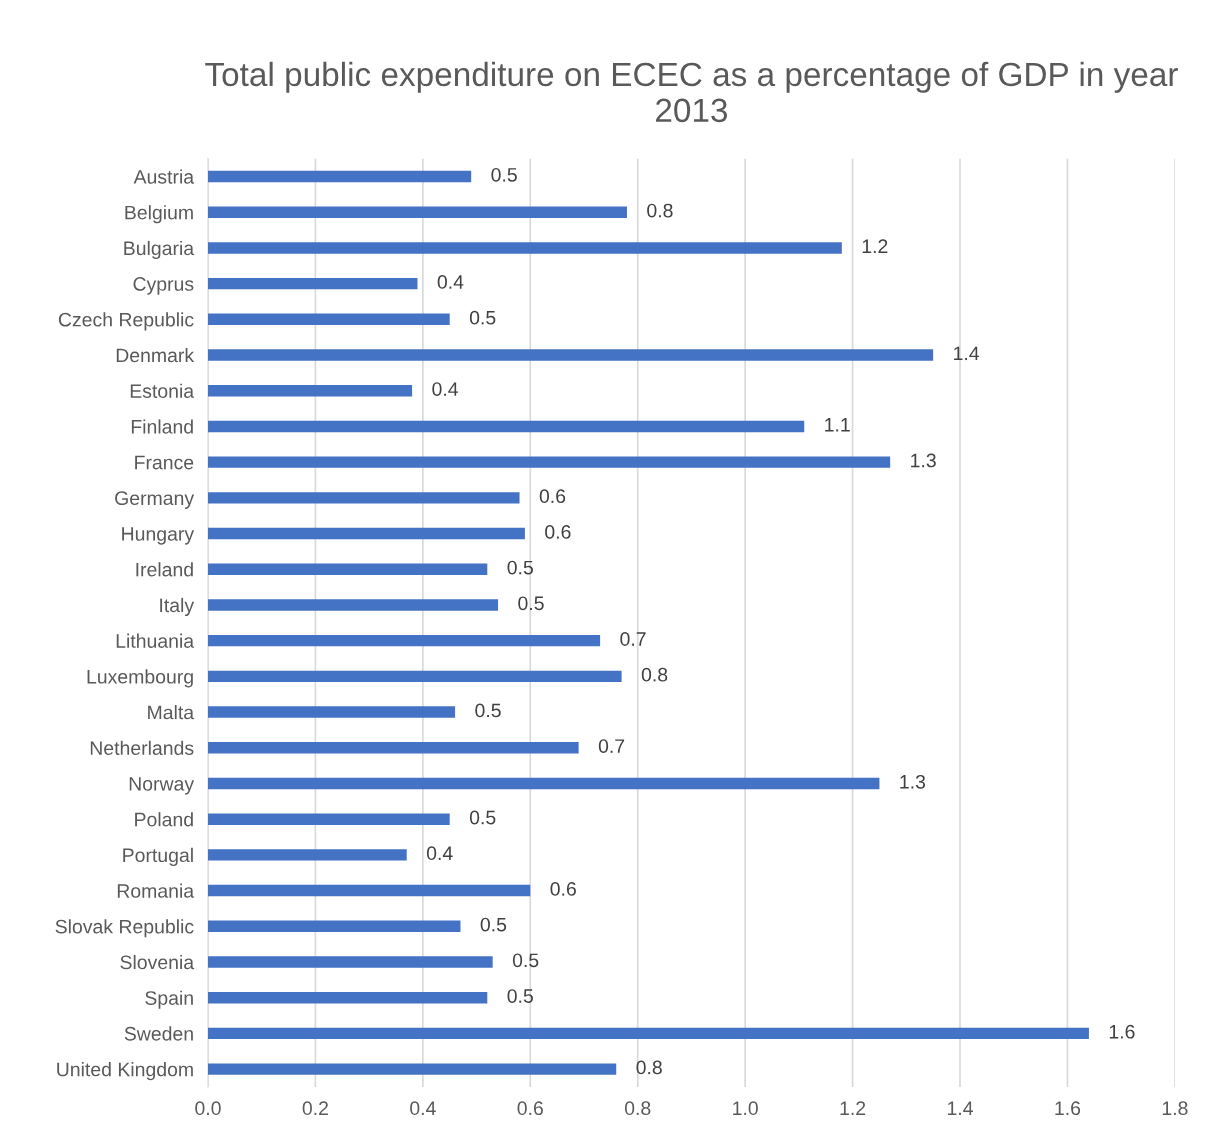 The width and height of the screenshot is (1205, 1139). Describe the element at coordinates (1175, 1108) in the screenshot. I see `x-tick-label: 1.8` at that location.